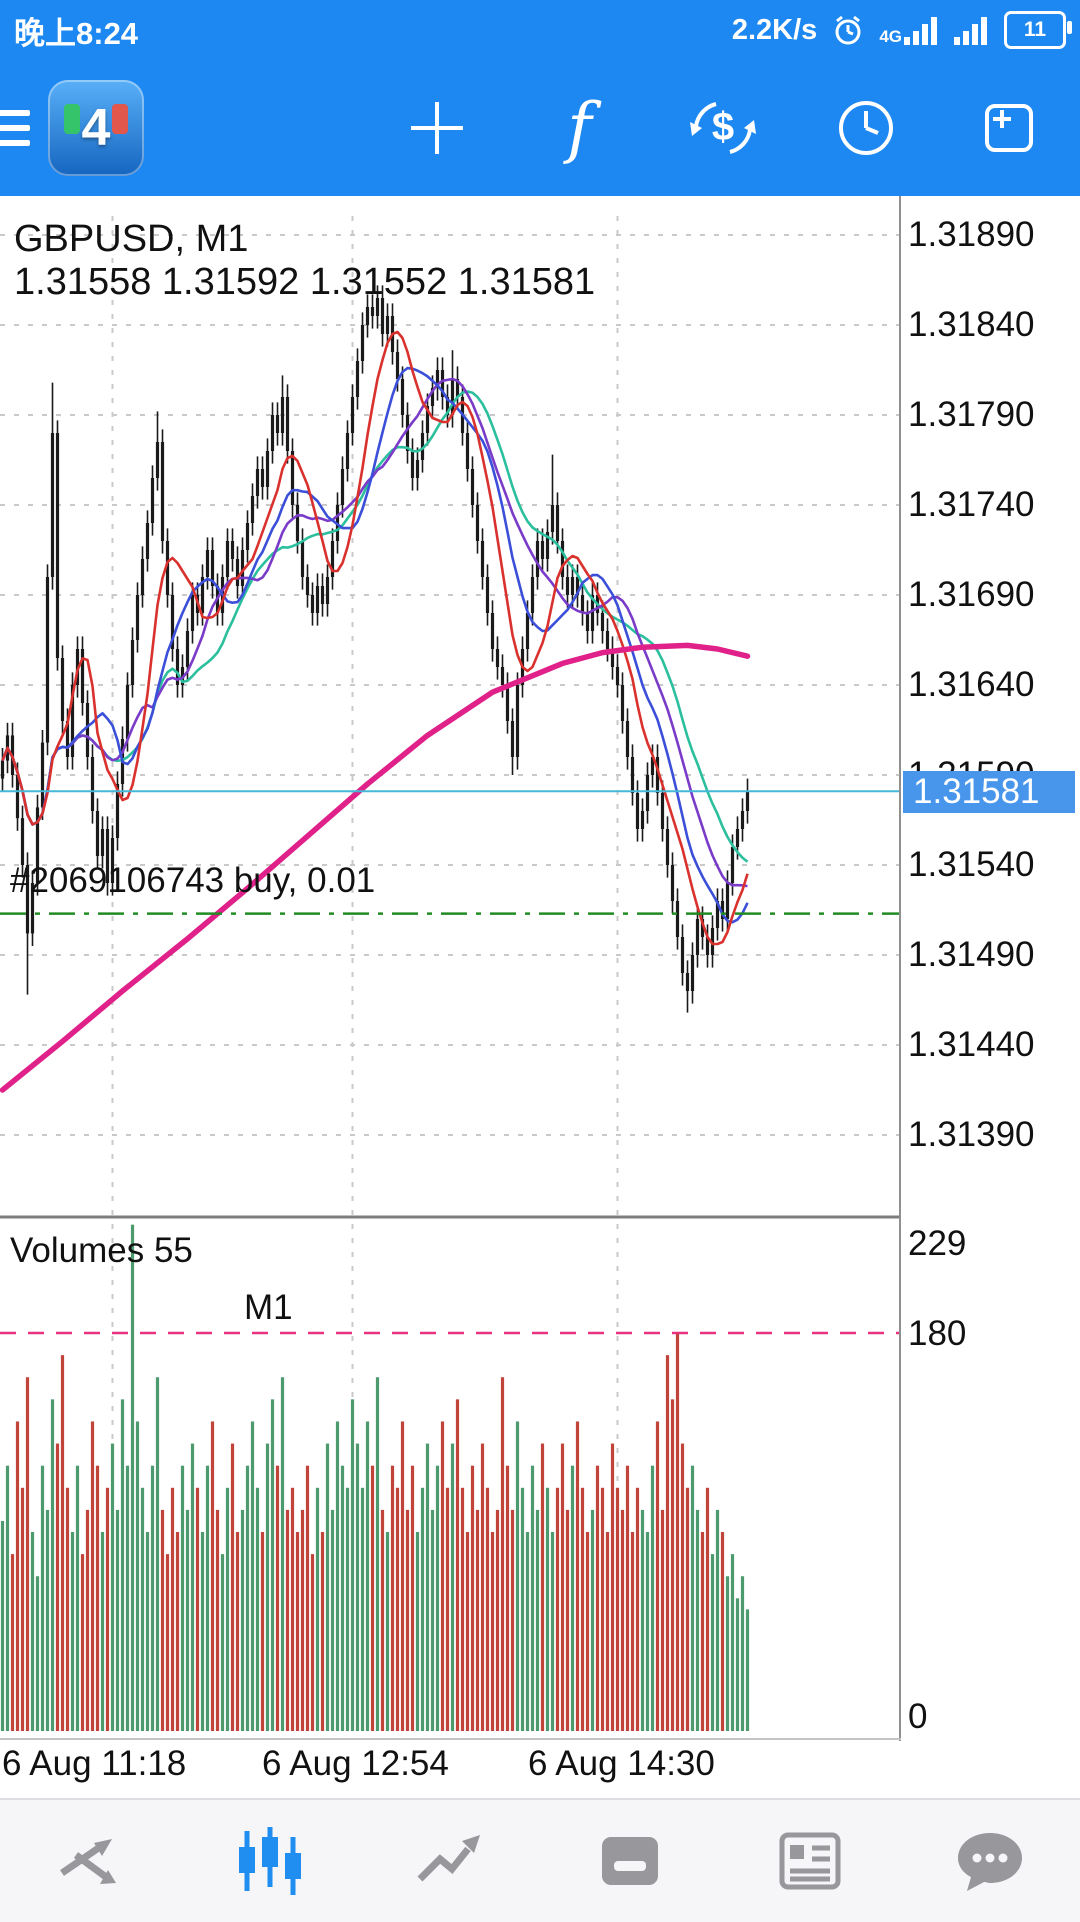 This screenshot has height=1922, width=1080. Describe the element at coordinates (971, 594) in the screenshot. I see `price-axis-label: 1.31690` at that location.